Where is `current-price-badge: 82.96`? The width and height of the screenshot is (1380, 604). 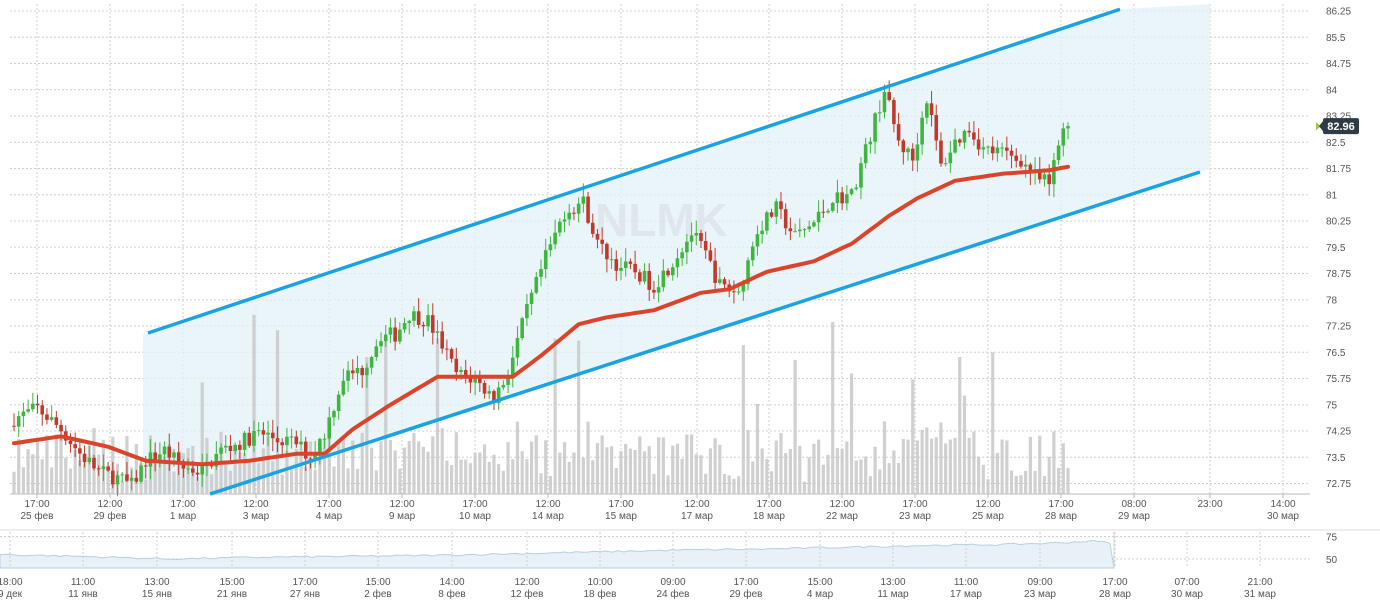 current-price-badge: 82.96 is located at coordinates (1337, 126).